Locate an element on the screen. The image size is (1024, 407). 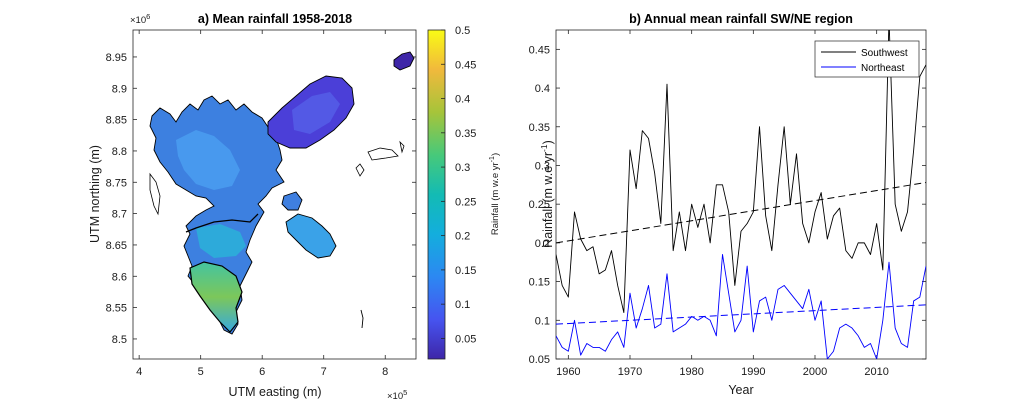
colorbar-tick-label: 0.1 is located at coordinates (462, 305).